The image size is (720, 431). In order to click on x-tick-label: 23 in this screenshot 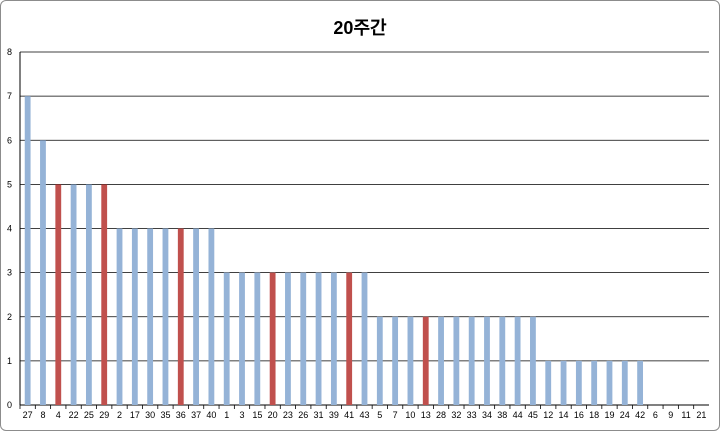, I will do `click(288, 415)`.